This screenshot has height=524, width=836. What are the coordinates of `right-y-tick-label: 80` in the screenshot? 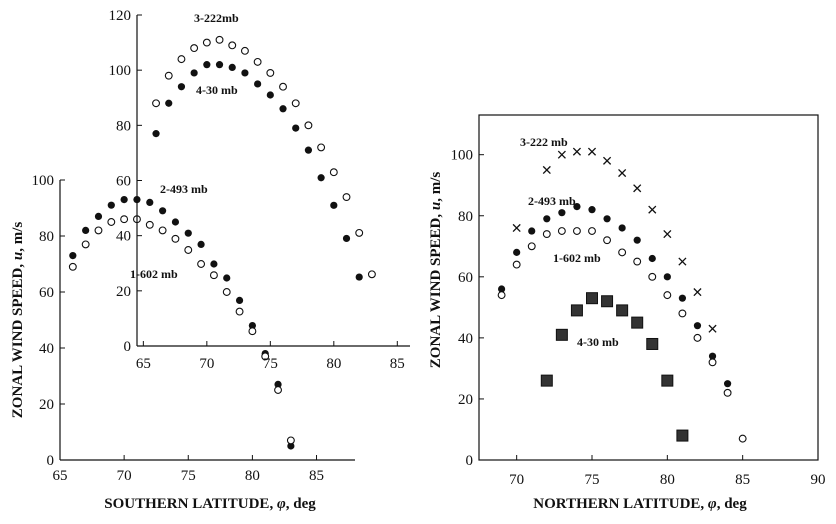 It's located at (465, 217).